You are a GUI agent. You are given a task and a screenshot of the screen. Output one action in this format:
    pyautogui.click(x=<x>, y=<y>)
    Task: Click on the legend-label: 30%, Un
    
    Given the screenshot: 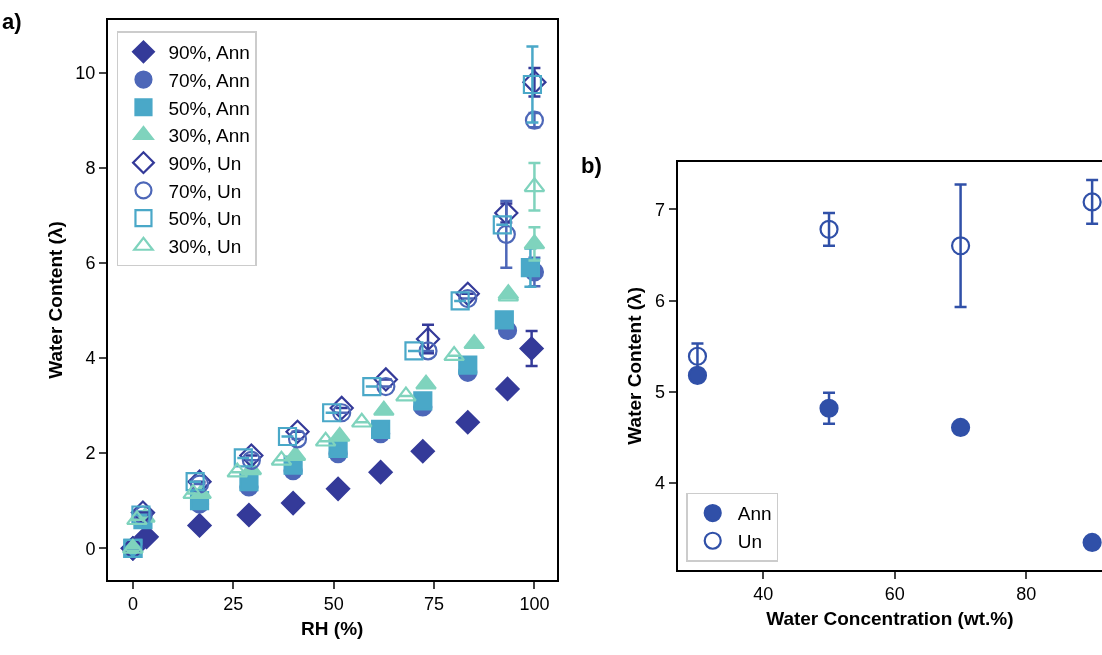 What is the action you would take?
    pyautogui.click(x=205, y=247)
    